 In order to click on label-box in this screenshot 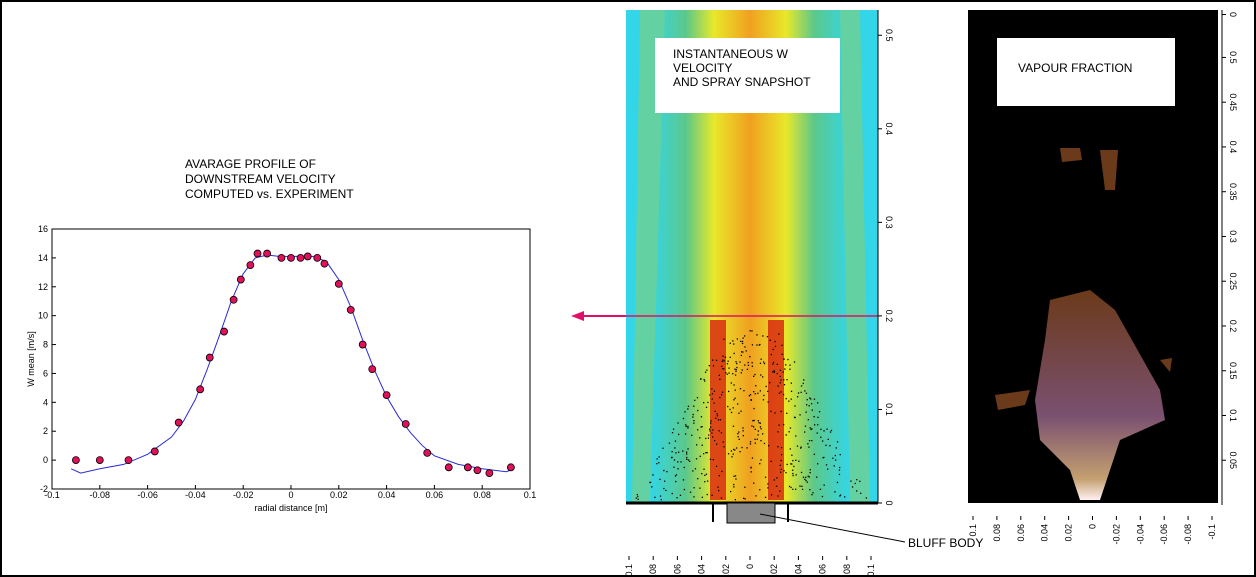, I will do `click(747, 75)`.